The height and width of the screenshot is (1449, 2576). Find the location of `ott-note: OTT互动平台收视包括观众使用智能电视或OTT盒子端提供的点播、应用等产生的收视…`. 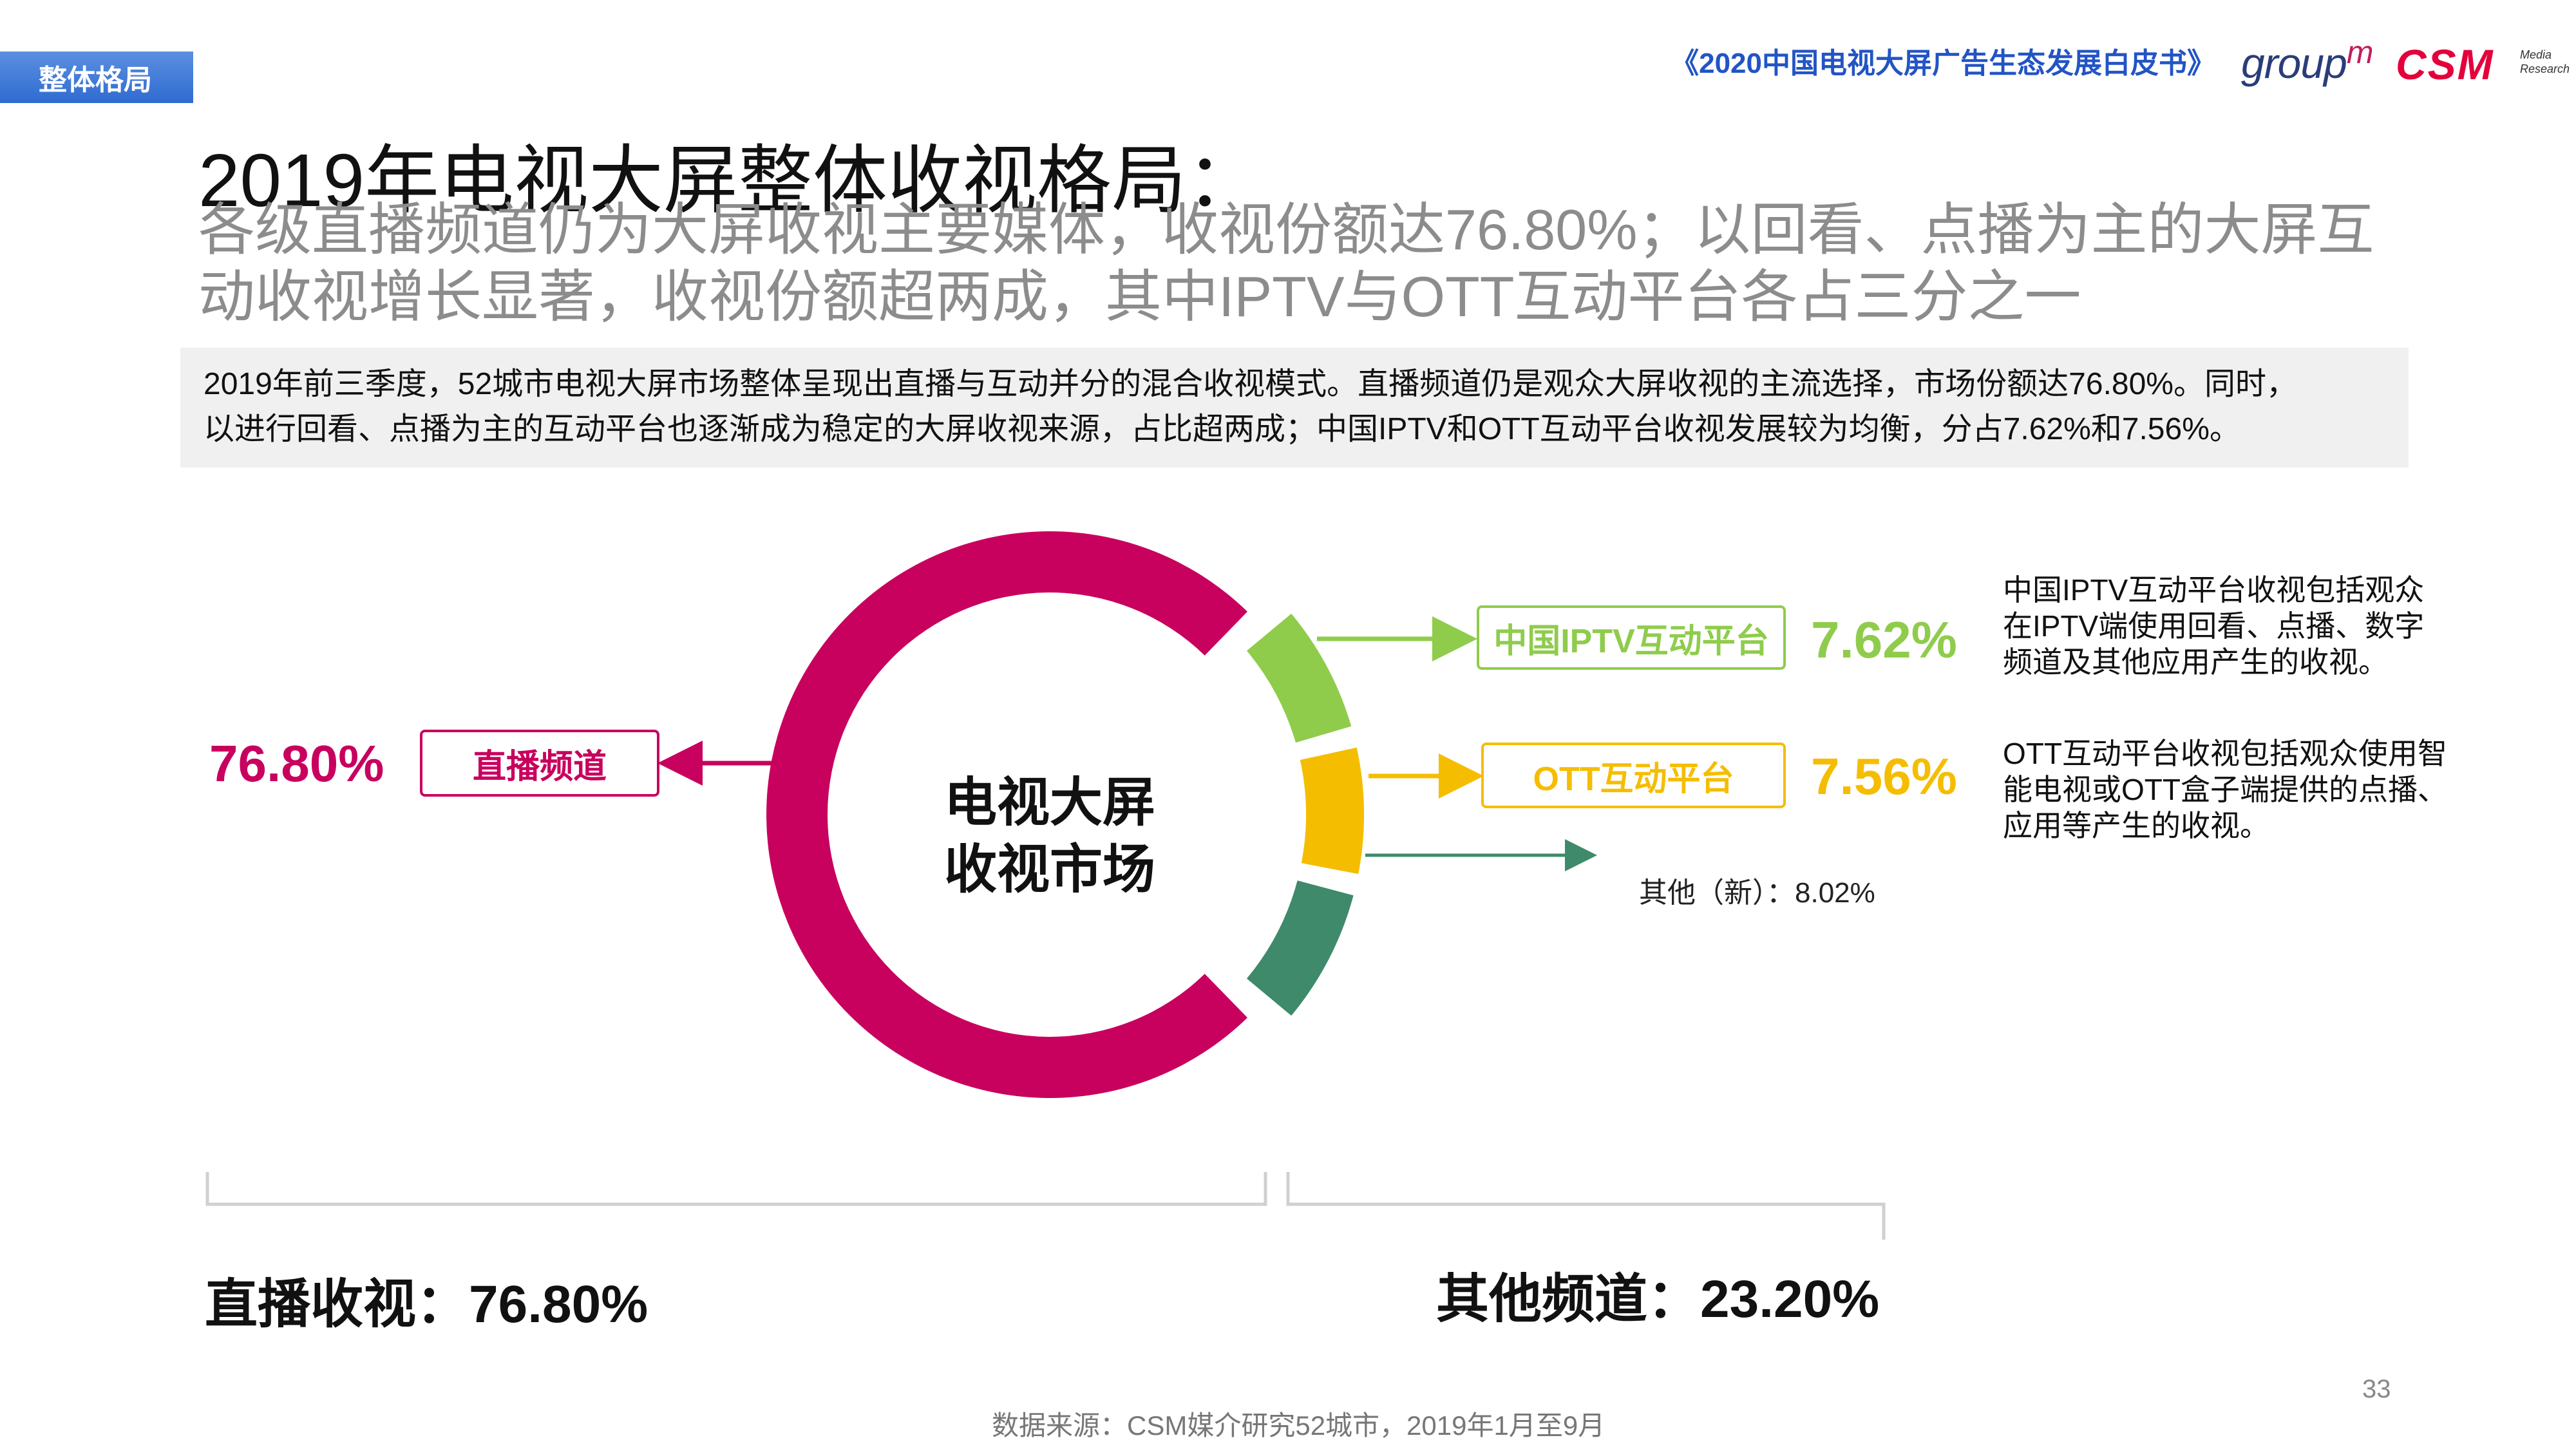

ott-note: OTT互动平台收视包括观众使用智能电视或OTT盒子端提供的点播、应用等产生的收视… is located at coordinates (2225, 789).